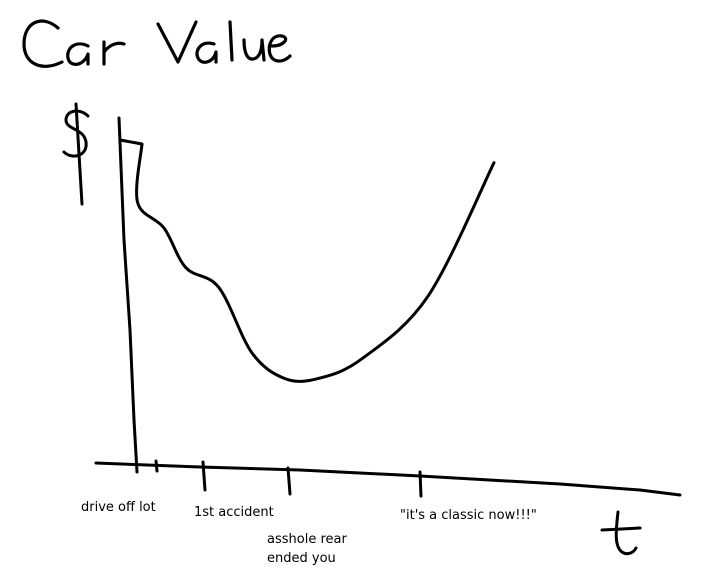 Image resolution: width=720 pixels, height=578 pixels. Describe the element at coordinates (157, 43) in the screenshot. I see `chart-title` at that location.